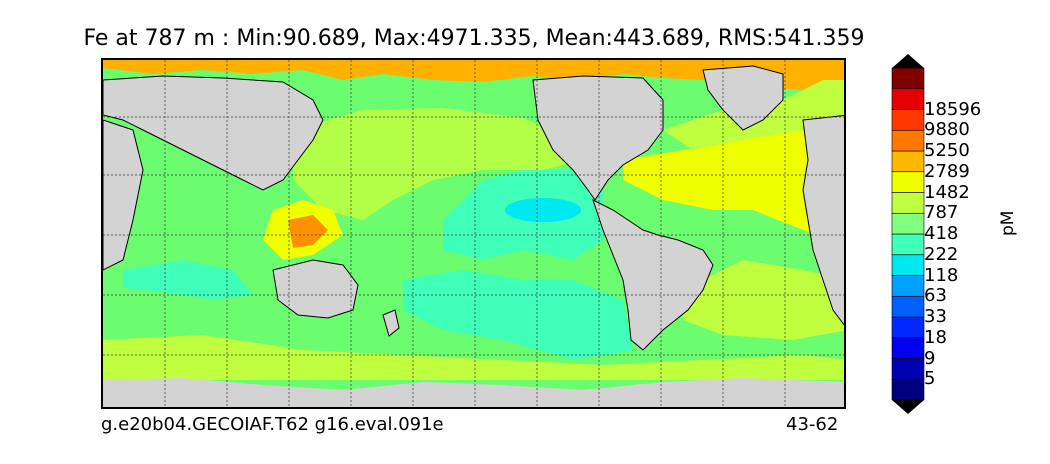 The image size is (1050, 464). Describe the element at coordinates (935, 316) in the screenshot. I see `colorbar-tick-label: 33` at that location.